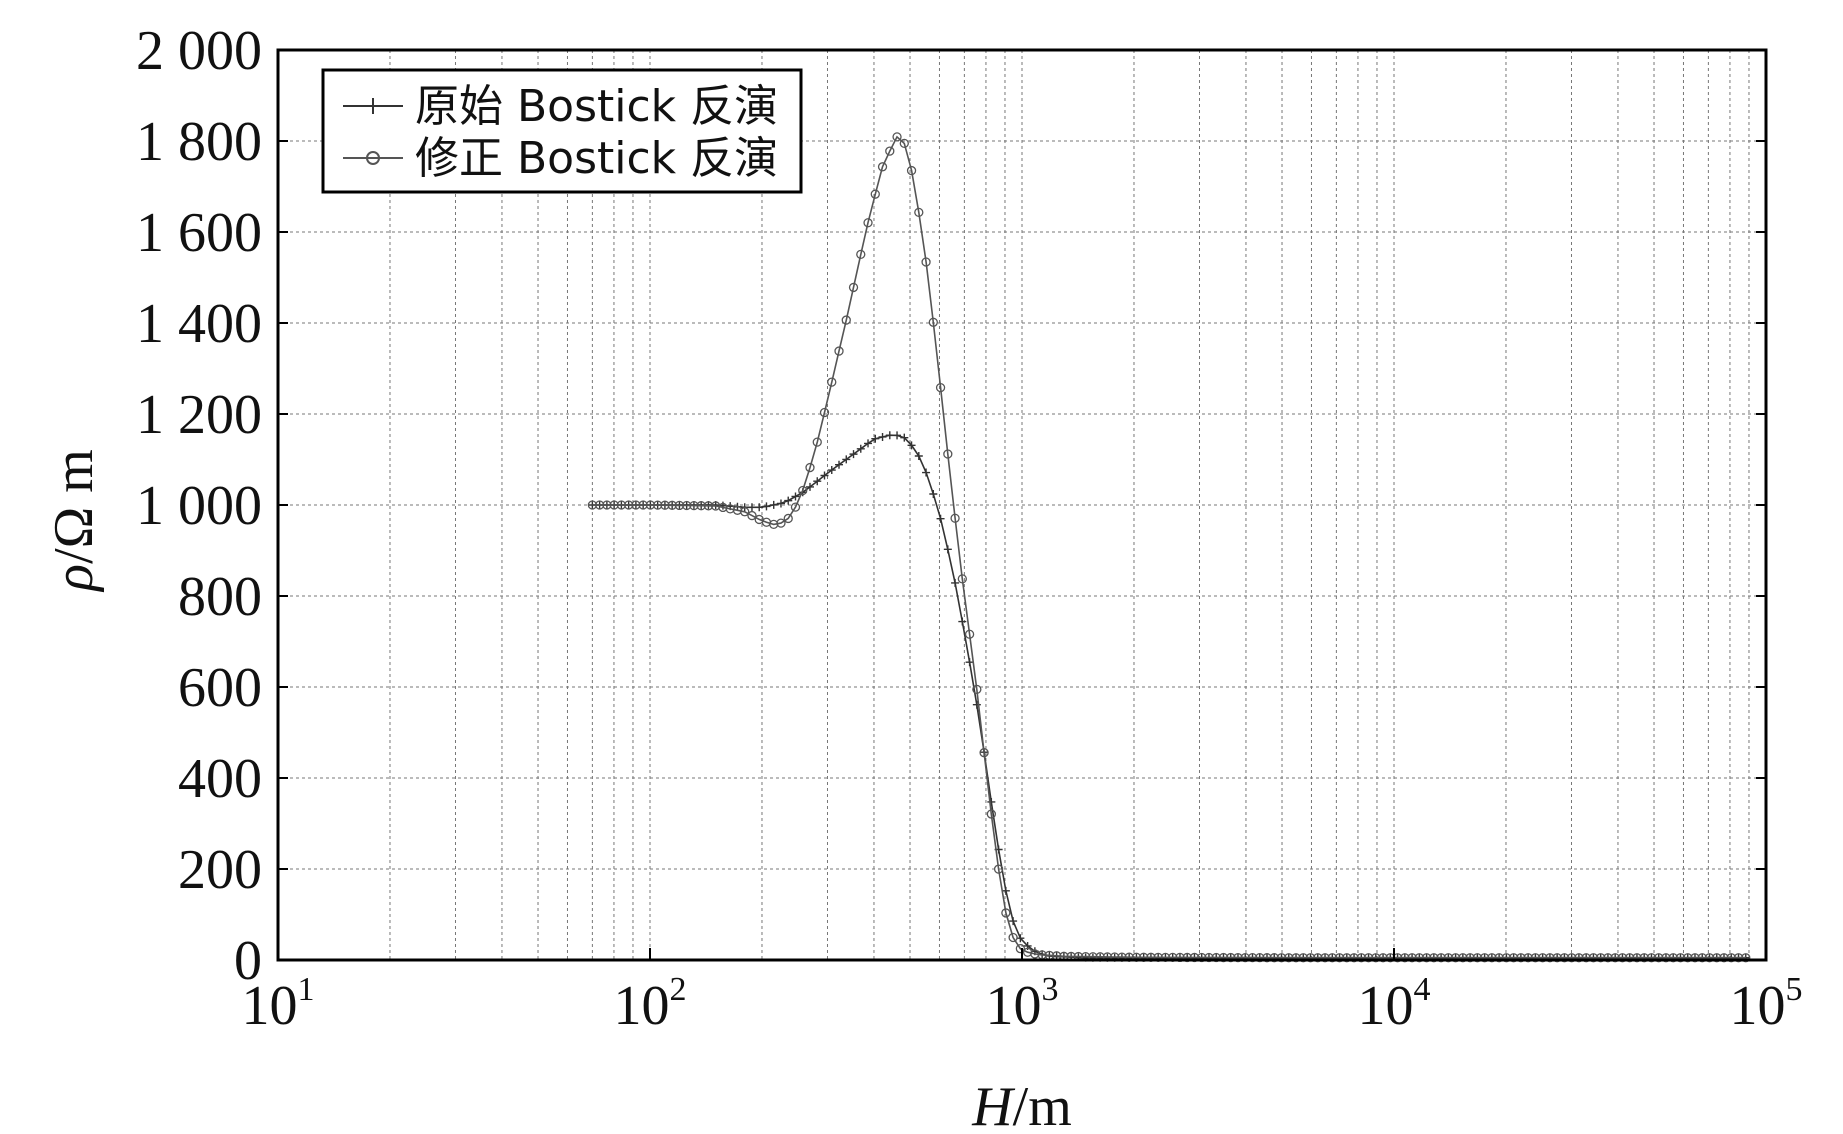 This screenshot has height=1134, width=1843. Describe the element at coordinates (248, 961) in the screenshot. I see `y-tick-label: 0` at that location.